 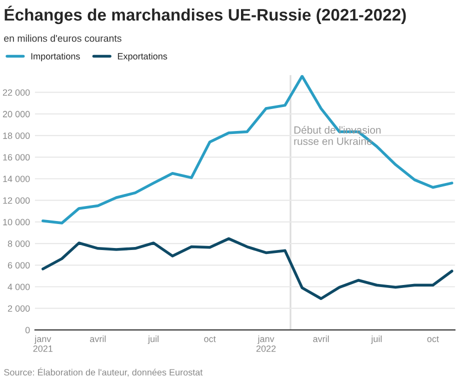 What do you see at coordinates (16, 92) in the screenshot?
I see `y-tick-label: 22 000` at bounding box center [16, 92].